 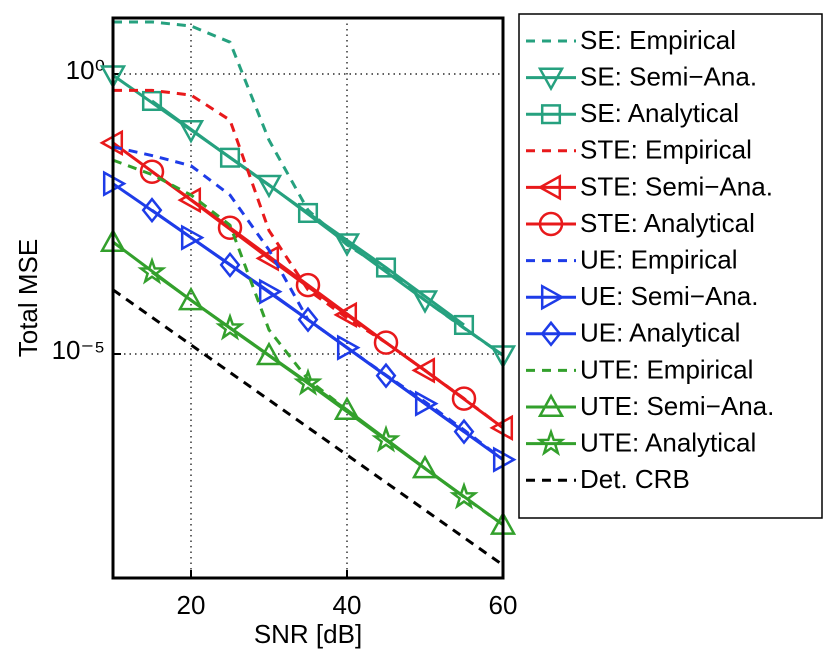 What do you see at coordinates (666, 150) in the screenshot?
I see `legend-label: STE: Empirical` at bounding box center [666, 150].